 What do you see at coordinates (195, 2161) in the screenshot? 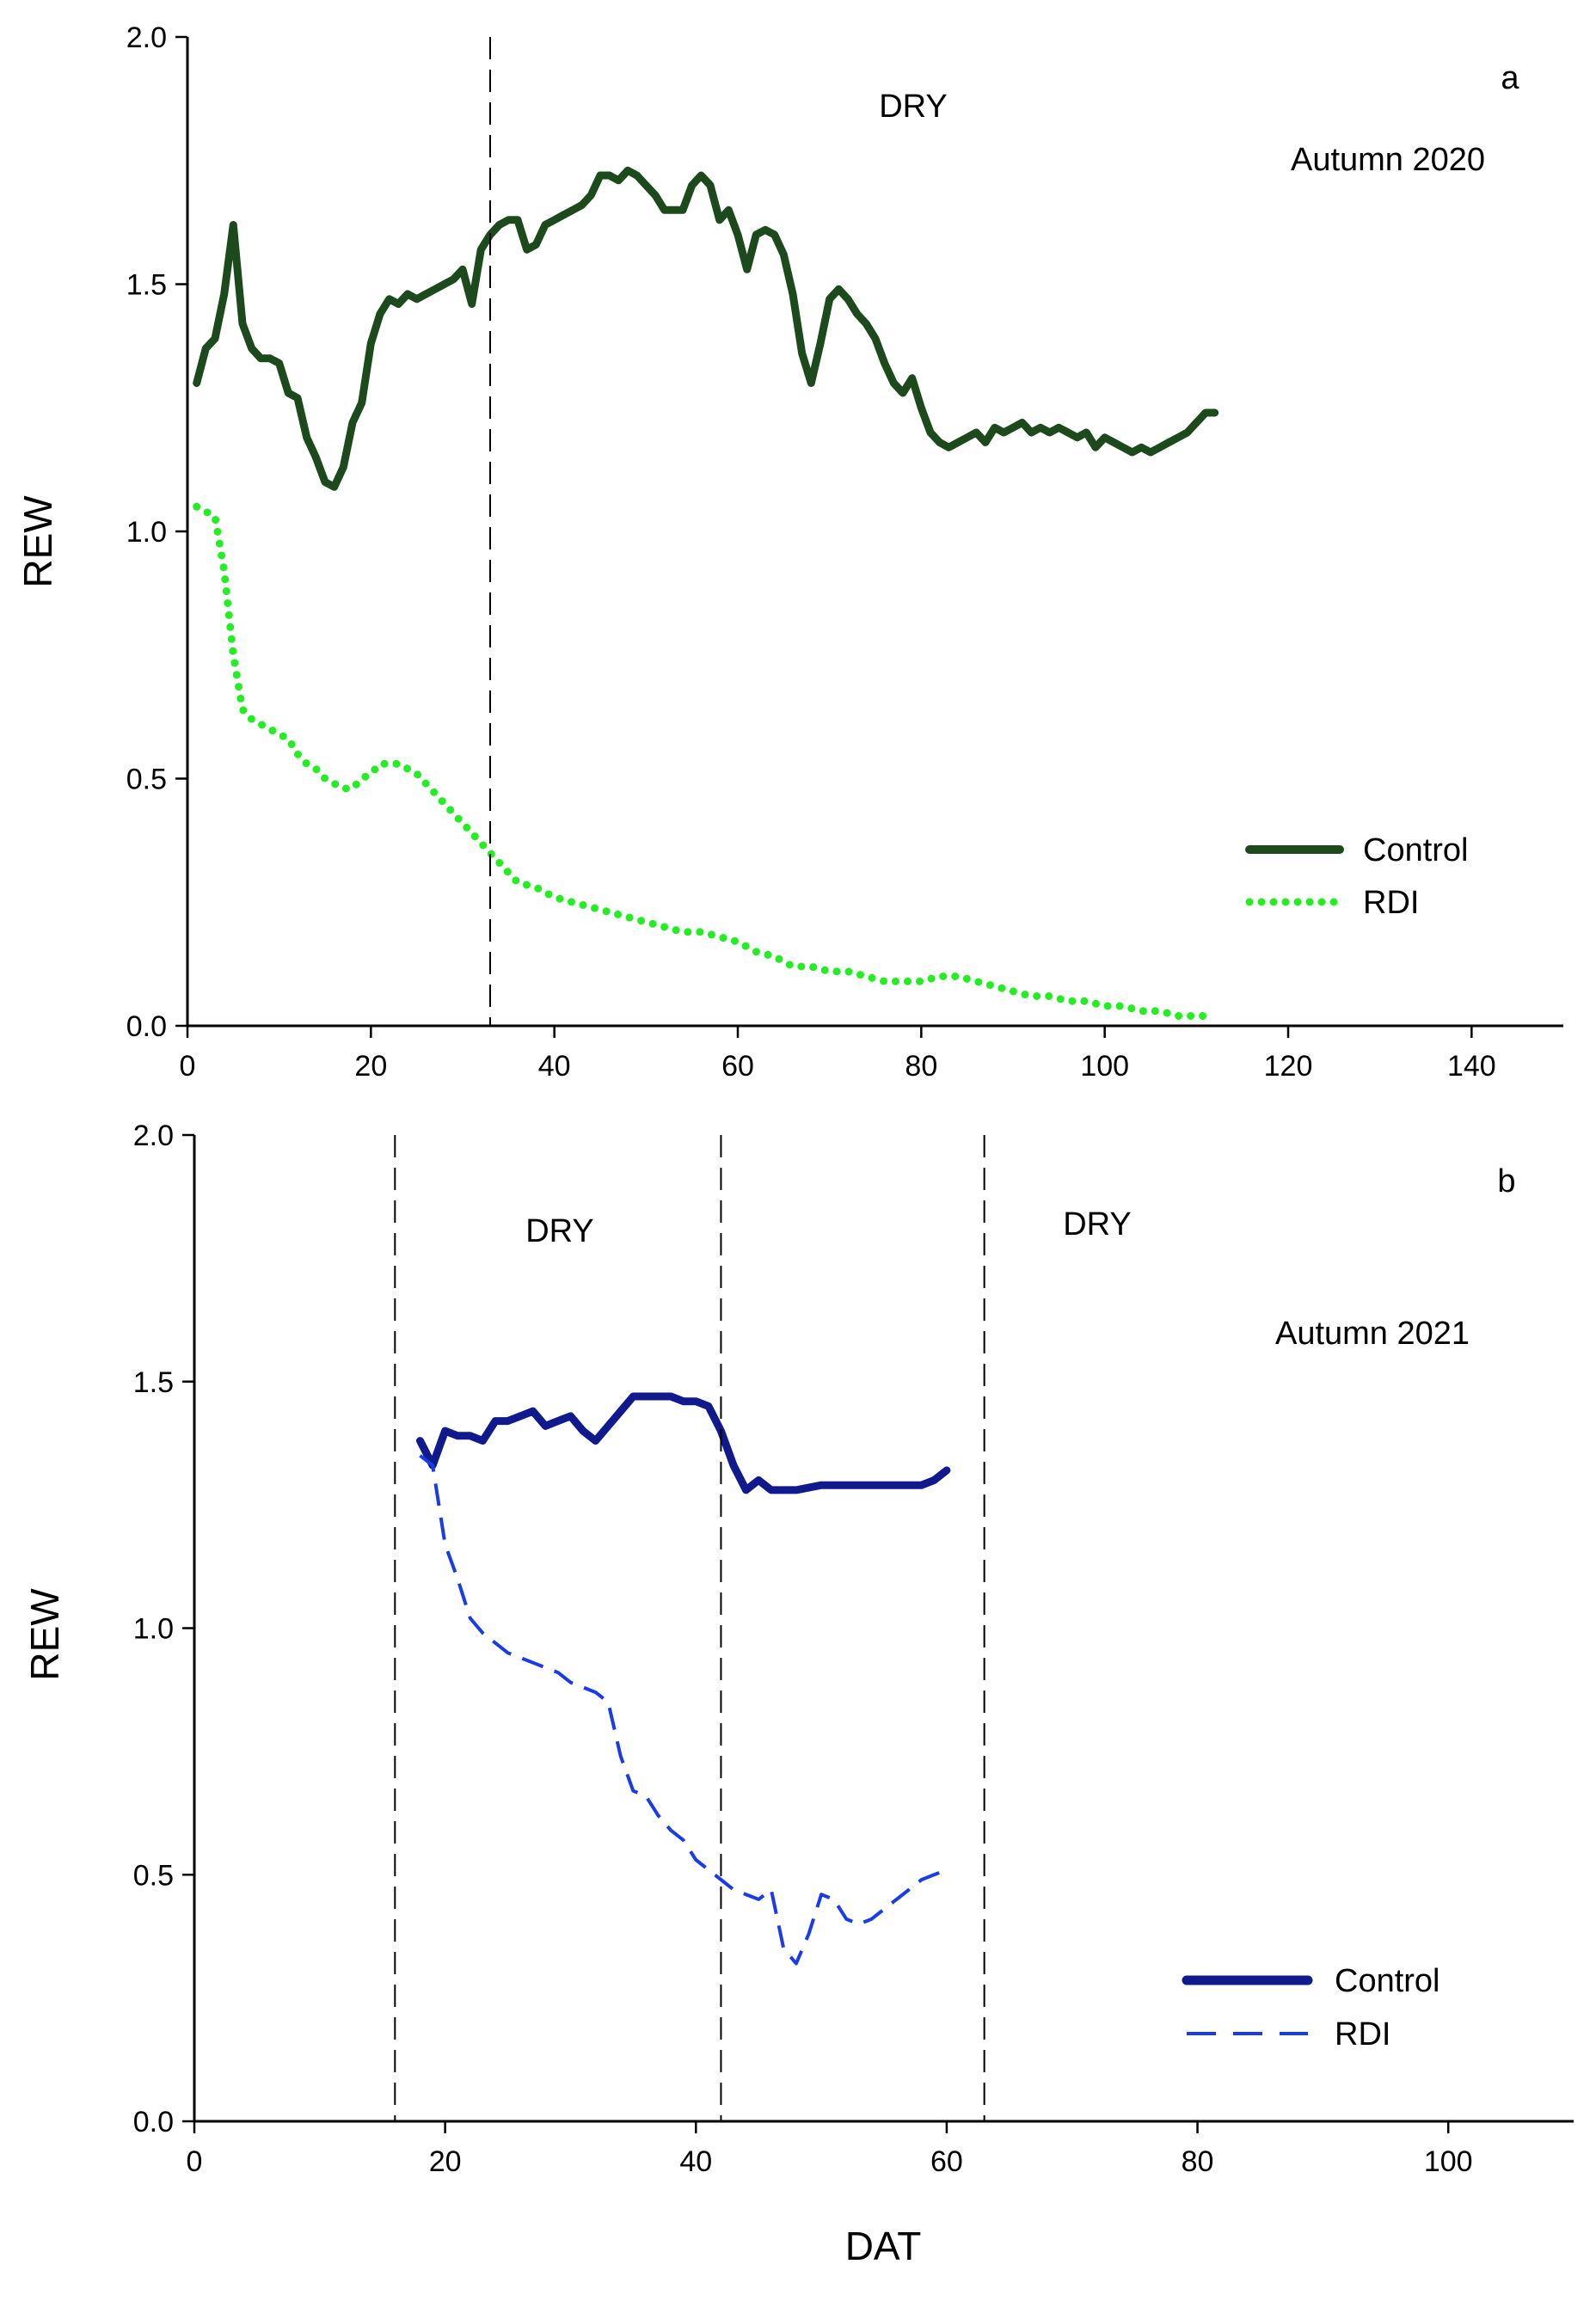
I see `panel-b-x-tick-label: 0` at bounding box center [195, 2161].